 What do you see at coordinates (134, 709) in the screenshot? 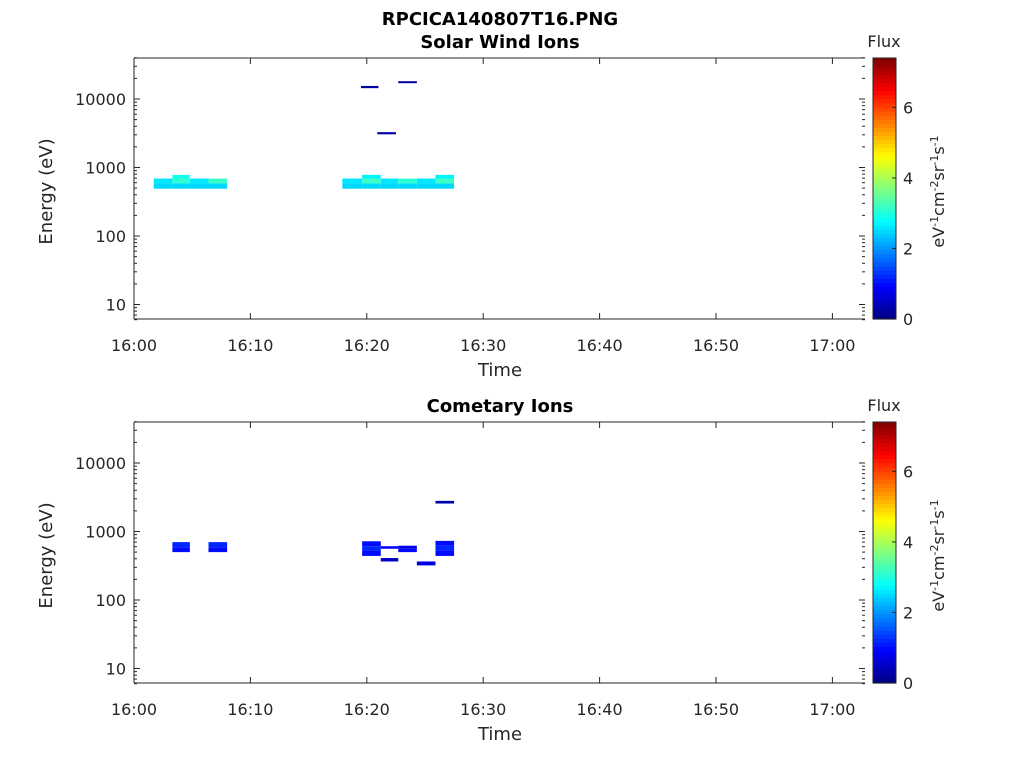
I see `x-tick-label: 16:00` at bounding box center [134, 709].